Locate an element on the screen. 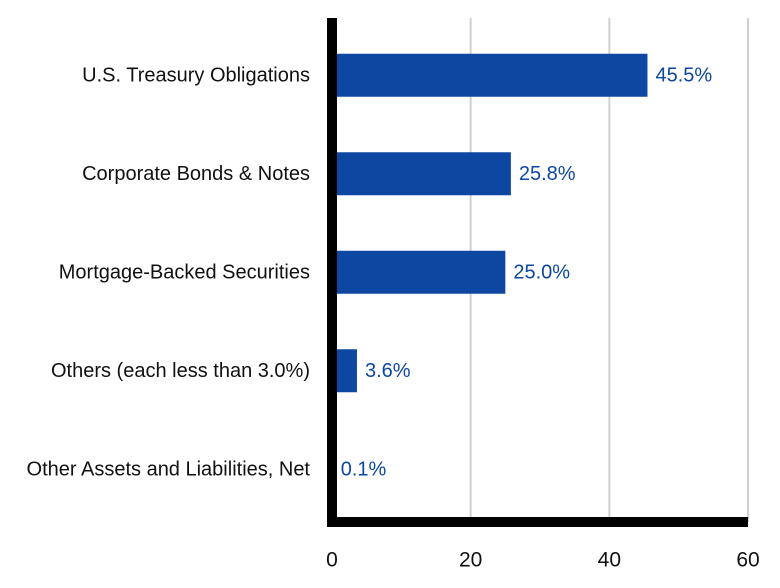 The height and width of the screenshot is (588, 780). x-tick-label-20: 20 is located at coordinates (470, 560).